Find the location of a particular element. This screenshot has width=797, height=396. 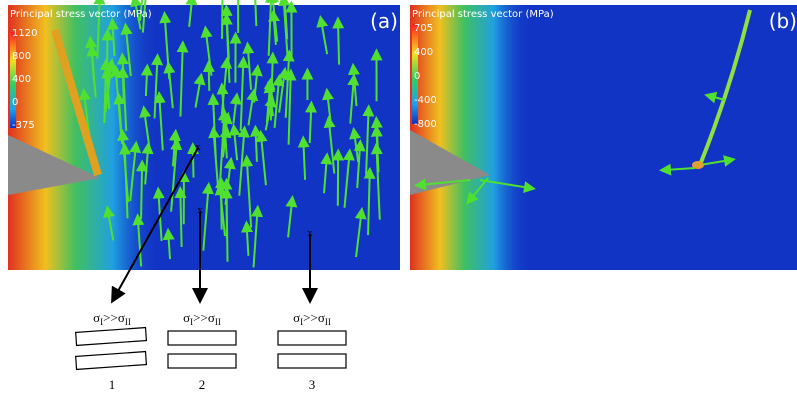

case-number: 3 is located at coordinates (312, 384).